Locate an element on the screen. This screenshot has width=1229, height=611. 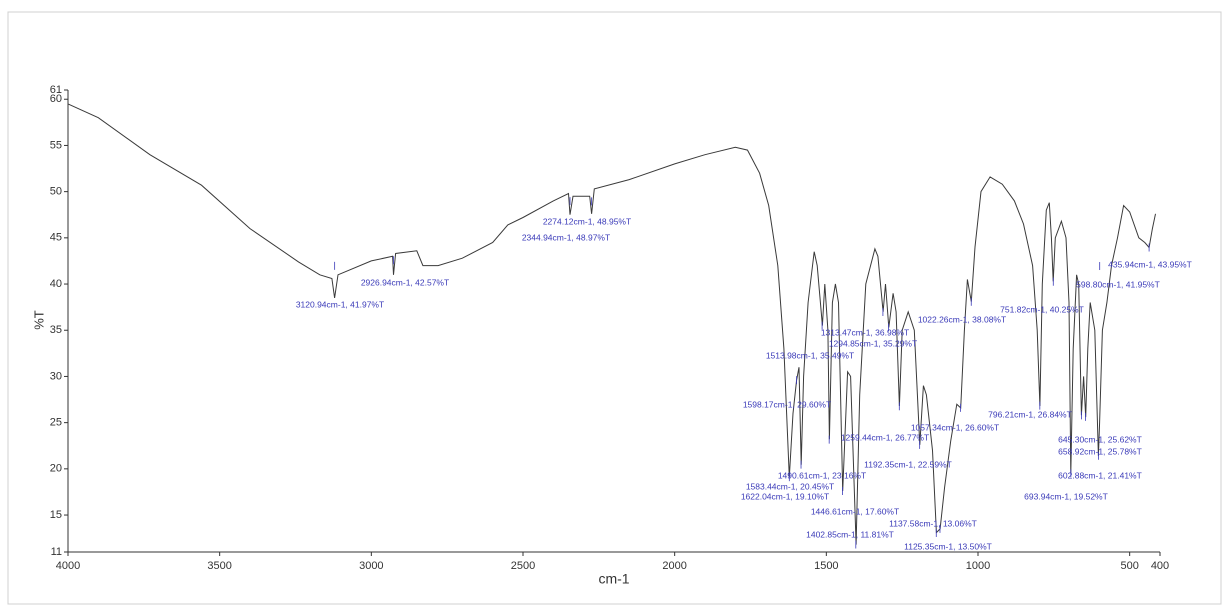
peak-label: 435.94cm-1, 43.95%T is located at coordinates (1150, 264).